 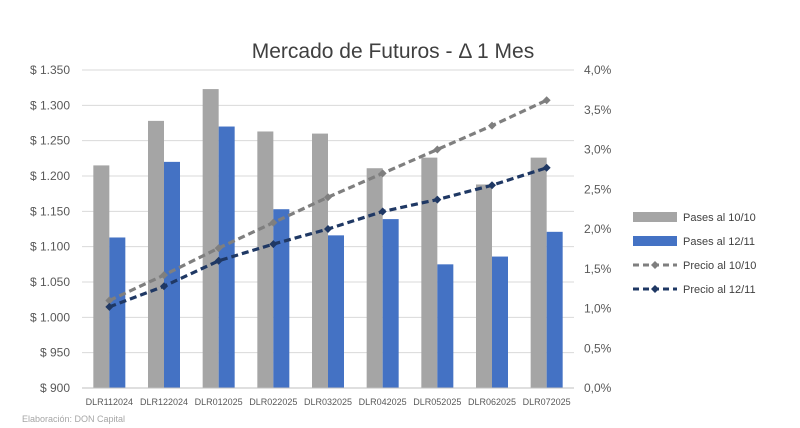 What do you see at coordinates (719, 266) in the screenshot?
I see `legend-label: Precio al 10/10` at bounding box center [719, 266].